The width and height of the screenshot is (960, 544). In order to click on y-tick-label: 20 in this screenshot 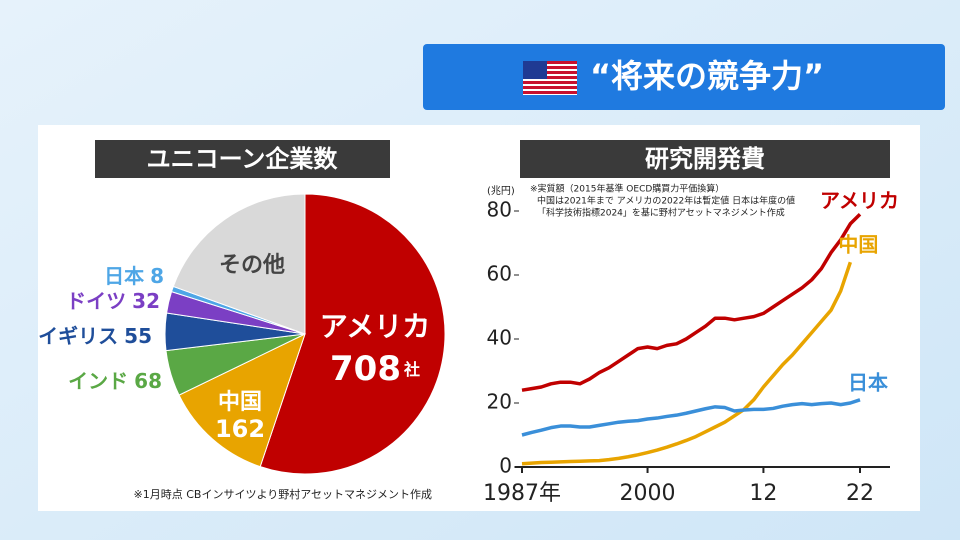, I will do `click(499, 402)`.